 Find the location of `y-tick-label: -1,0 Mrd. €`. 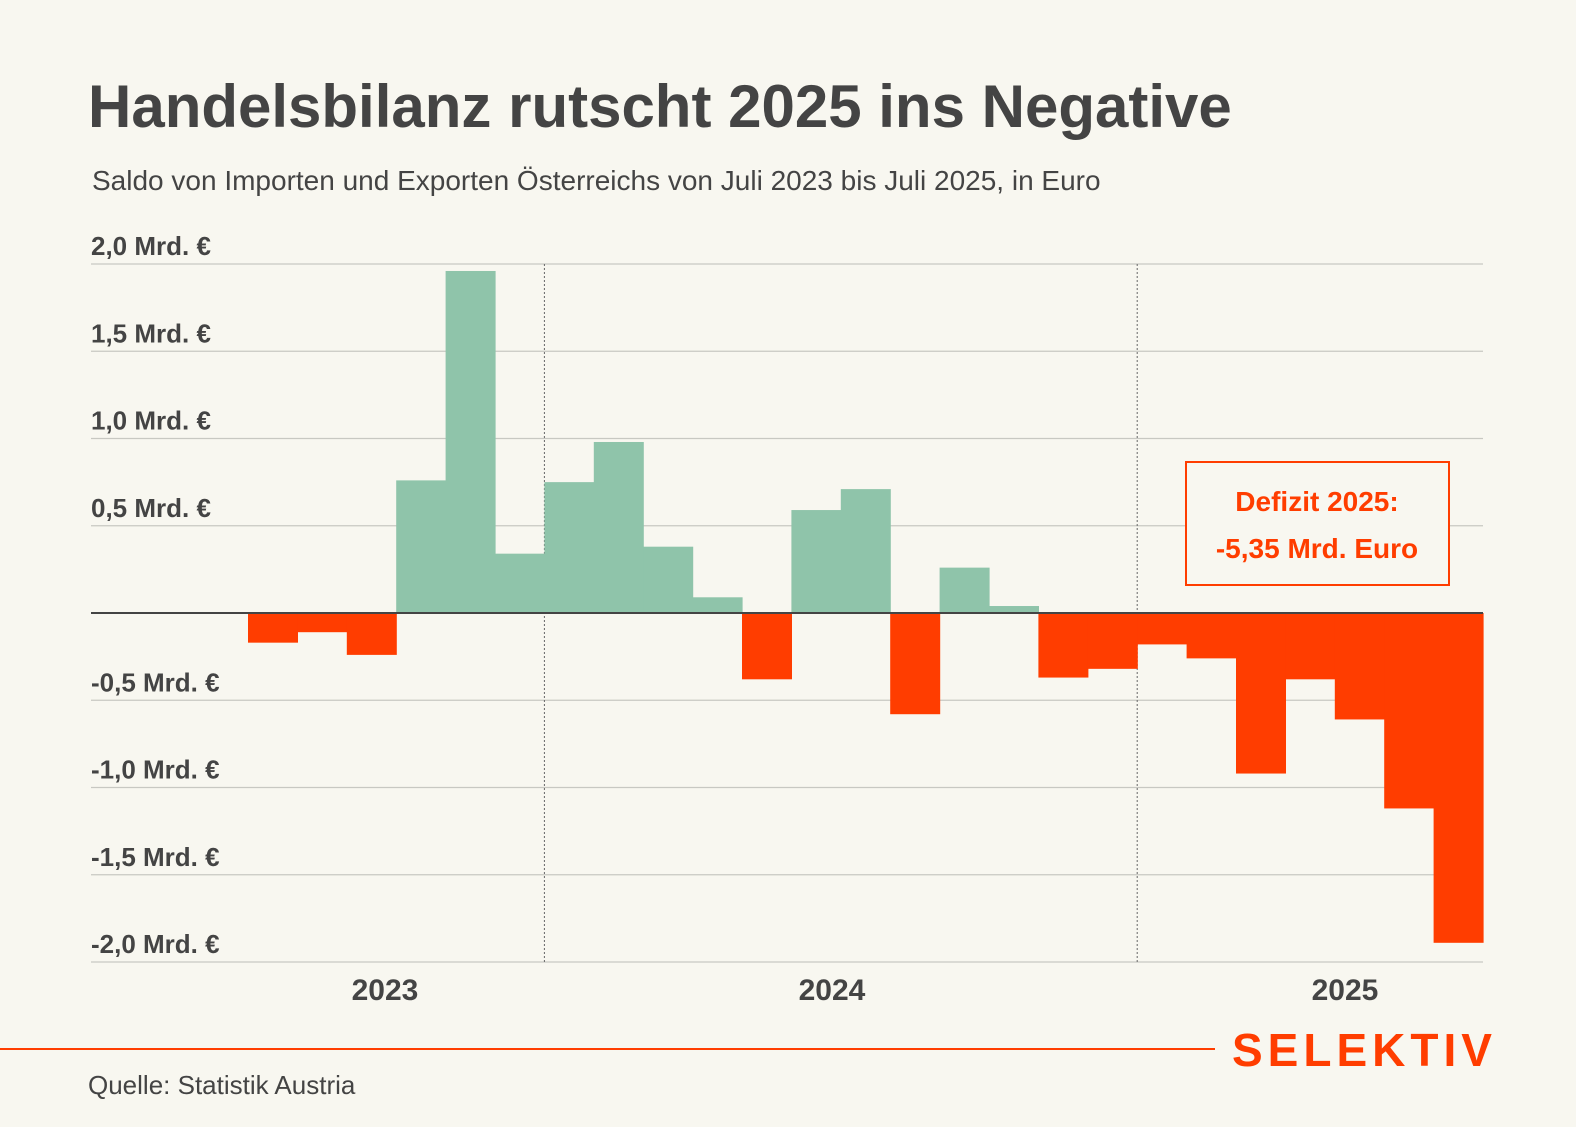

y-tick-label: -1,0 Mrd. € is located at coordinates (155, 770).